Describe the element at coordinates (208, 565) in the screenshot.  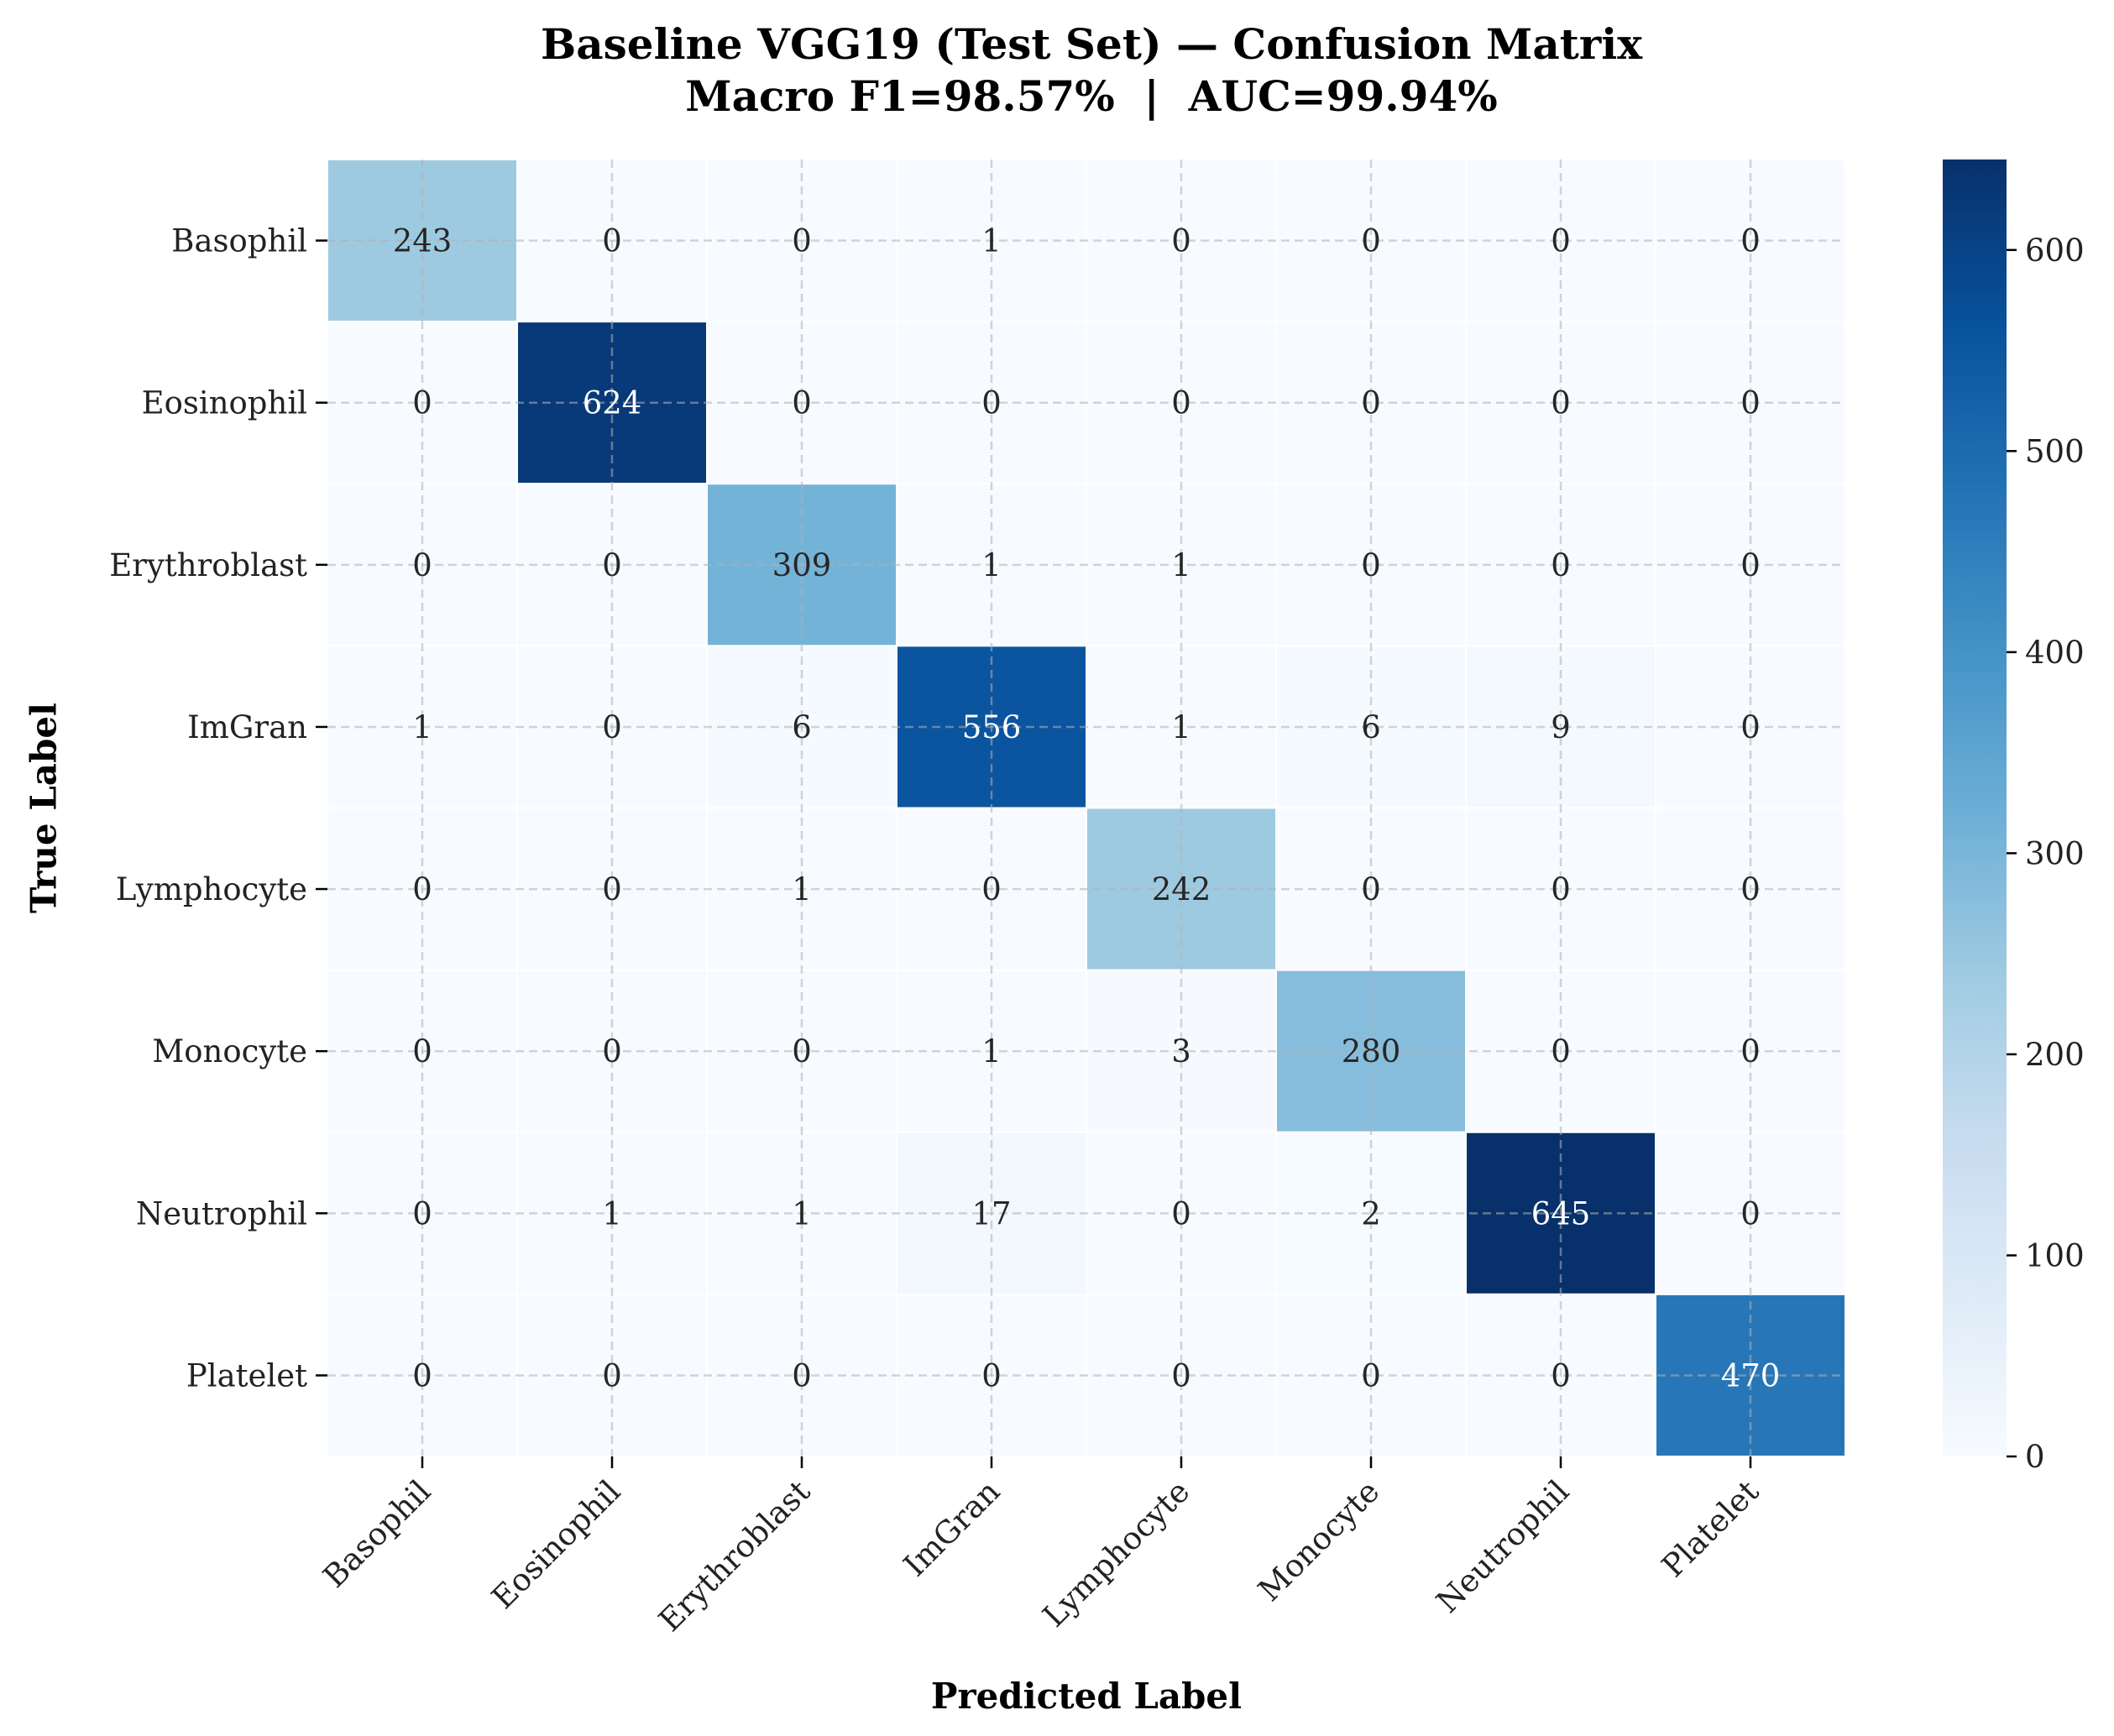
I see `y-tick-label: Erythroblast` at that location.